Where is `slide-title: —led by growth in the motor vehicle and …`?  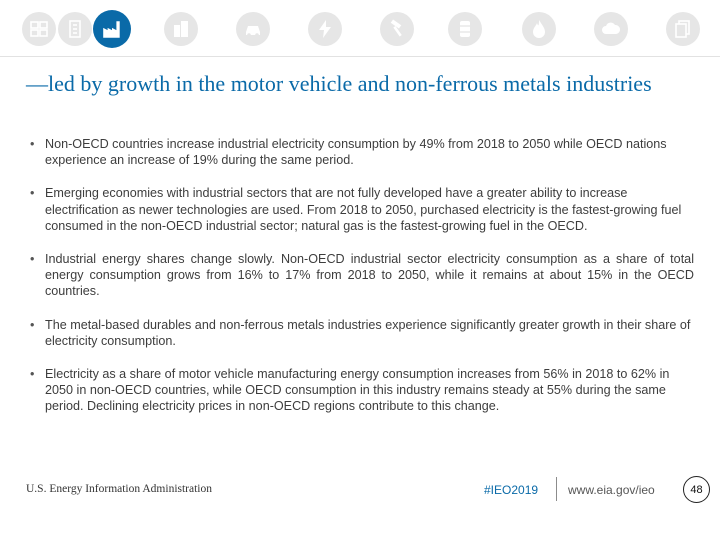 slide-title: —led by growth in the motor vehicle and … is located at coordinates (339, 83).